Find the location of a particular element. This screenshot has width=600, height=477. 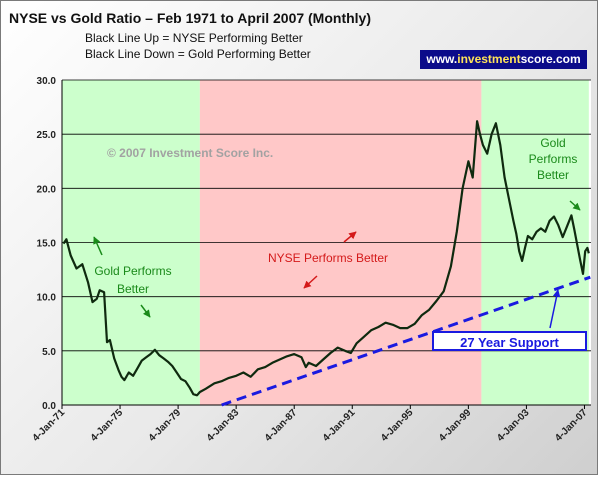

nyse-arrow-up is located at coordinates (350, 237).